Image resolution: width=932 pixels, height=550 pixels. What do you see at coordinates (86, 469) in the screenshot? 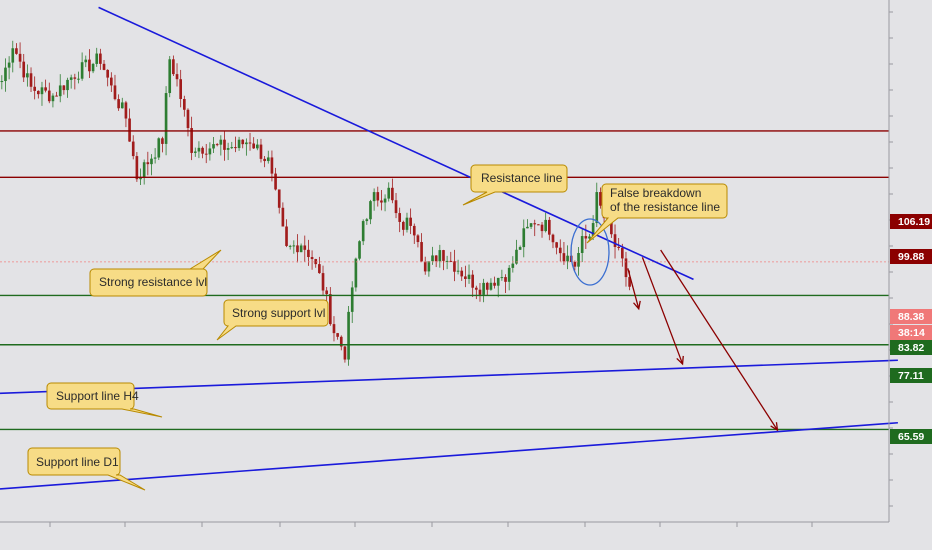
I see `callout-support-d1: Support line D1` at bounding box center [86, 469].